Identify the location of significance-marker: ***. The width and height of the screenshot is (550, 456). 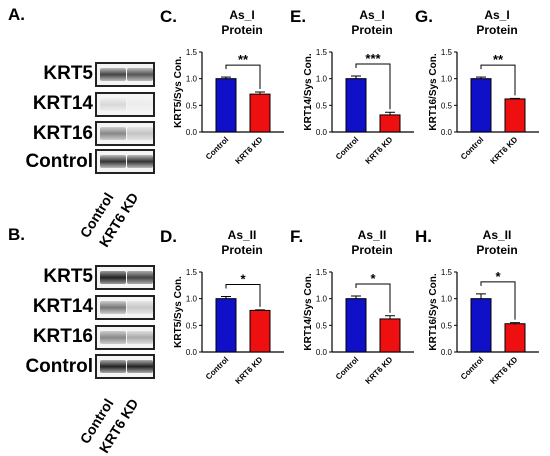
(373, 58).